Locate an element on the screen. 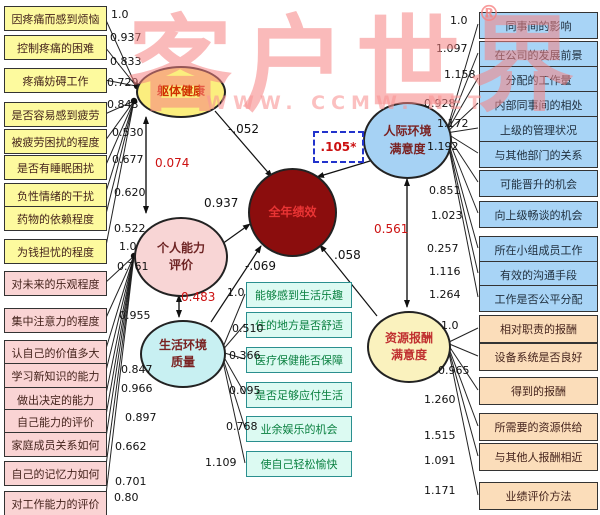 The width and height of the screenshot is (600, 515). loading-value-left: 0.701 is located at coordinates (131, 481).